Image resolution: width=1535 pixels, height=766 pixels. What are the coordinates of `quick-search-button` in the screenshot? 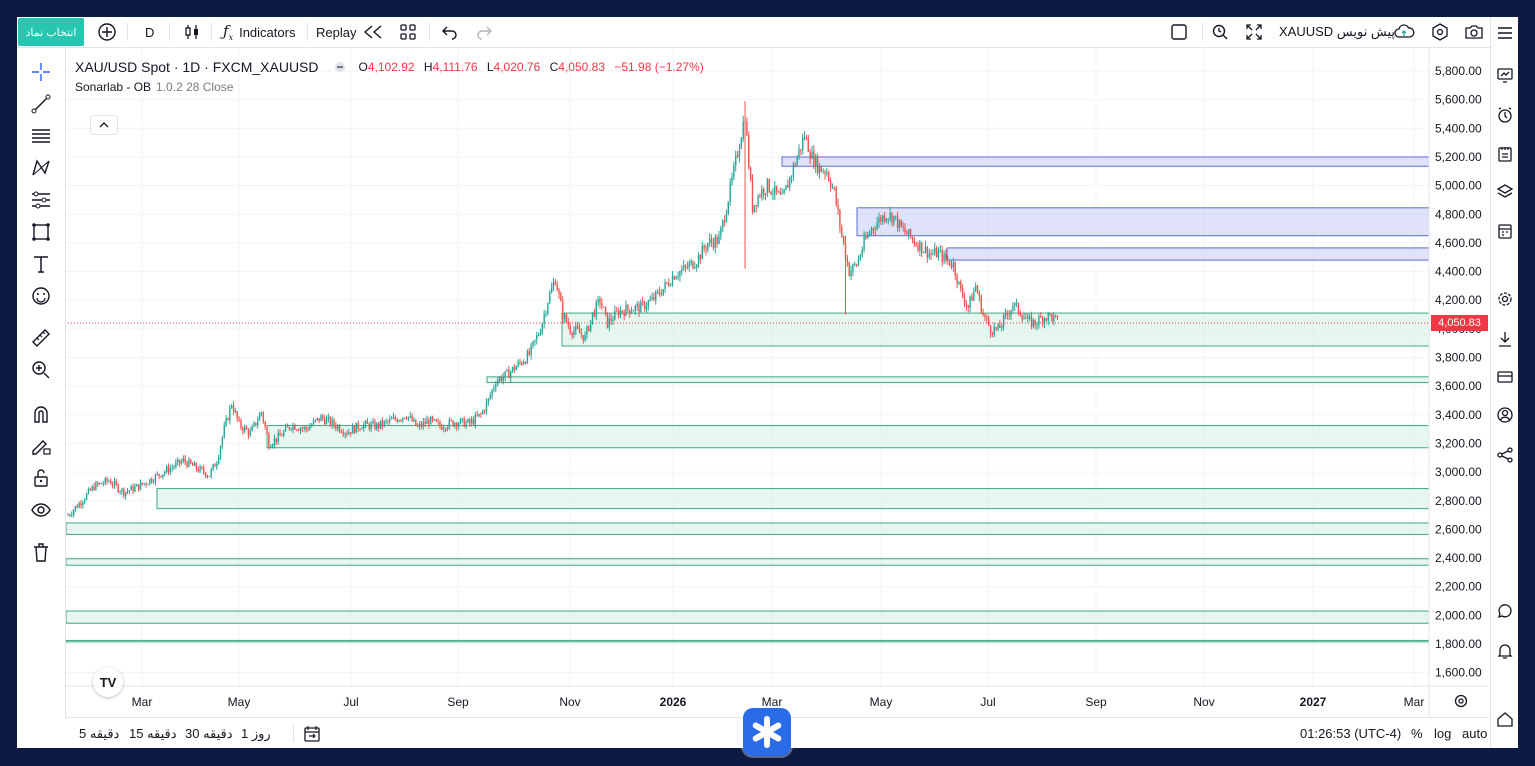 It's located at (1220, 32).